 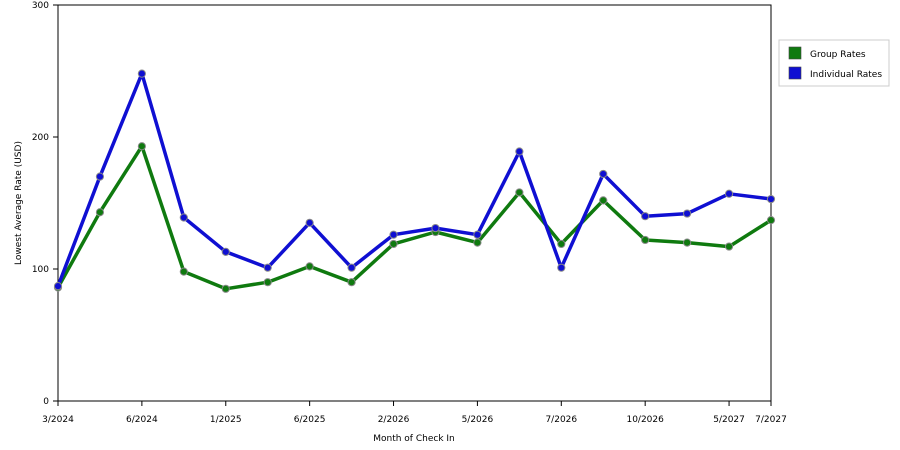 I want to click on x-tick-label-1-2025: 1/2025, so click(x=226, y=420).